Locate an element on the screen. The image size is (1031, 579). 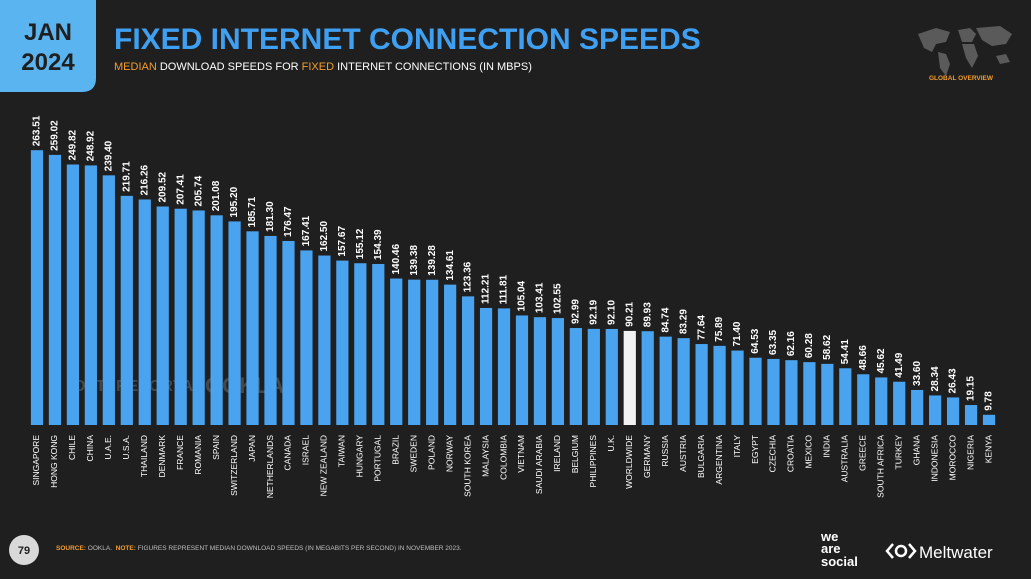
footer-text: OOKLA. is located at coordinates (100, 548).